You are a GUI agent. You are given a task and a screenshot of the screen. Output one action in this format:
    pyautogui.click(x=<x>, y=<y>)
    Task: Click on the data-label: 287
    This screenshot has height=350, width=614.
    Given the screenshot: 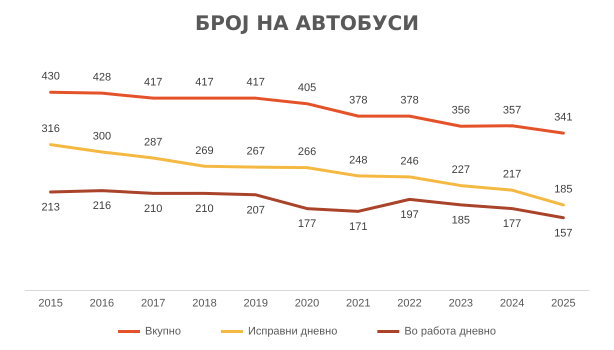 What is the action you would take?
    pyautogui.click(x=153, y=142)
    